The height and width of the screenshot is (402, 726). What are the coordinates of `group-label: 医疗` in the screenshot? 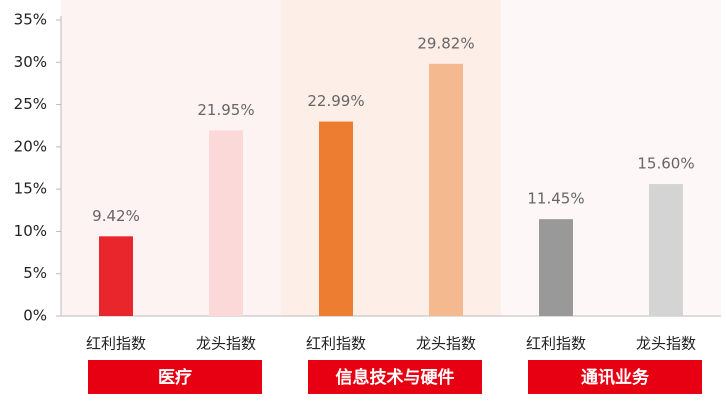 It's located at (175, 377).